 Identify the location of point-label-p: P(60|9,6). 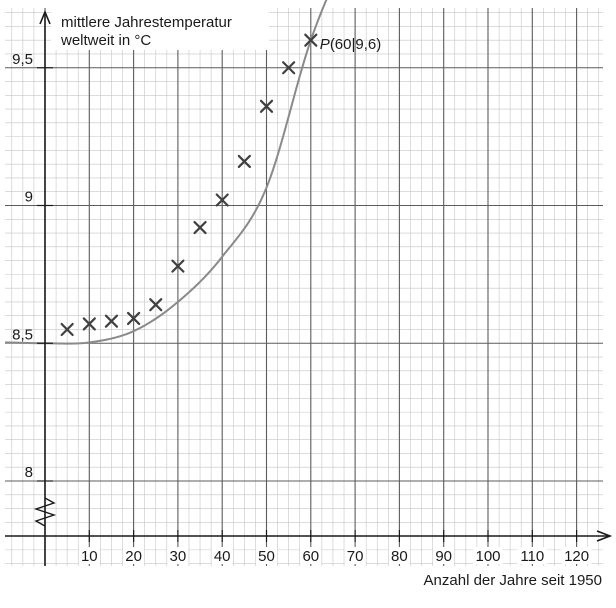
(350, 44).